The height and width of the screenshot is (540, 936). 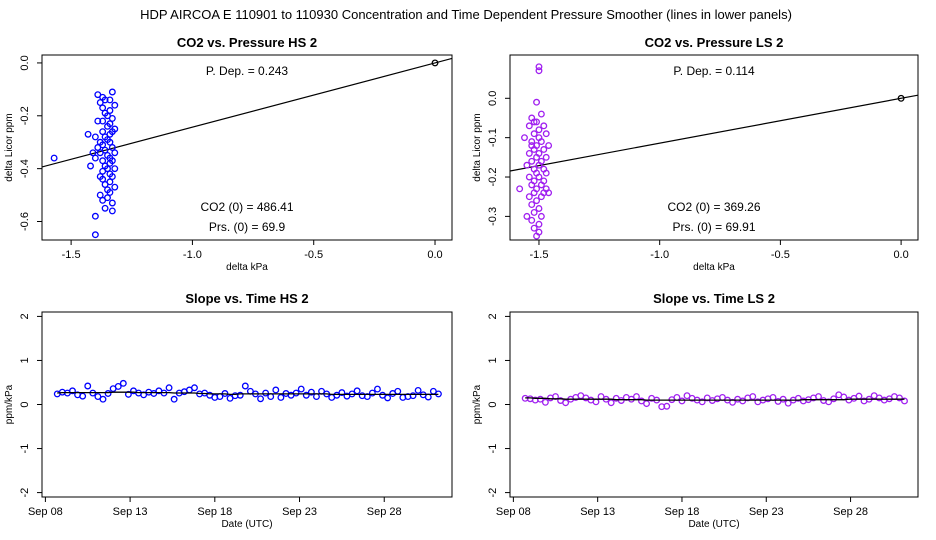 I want to click on annotation-pdep: P. Dep. = 0.114, so click(x=714, y=71).